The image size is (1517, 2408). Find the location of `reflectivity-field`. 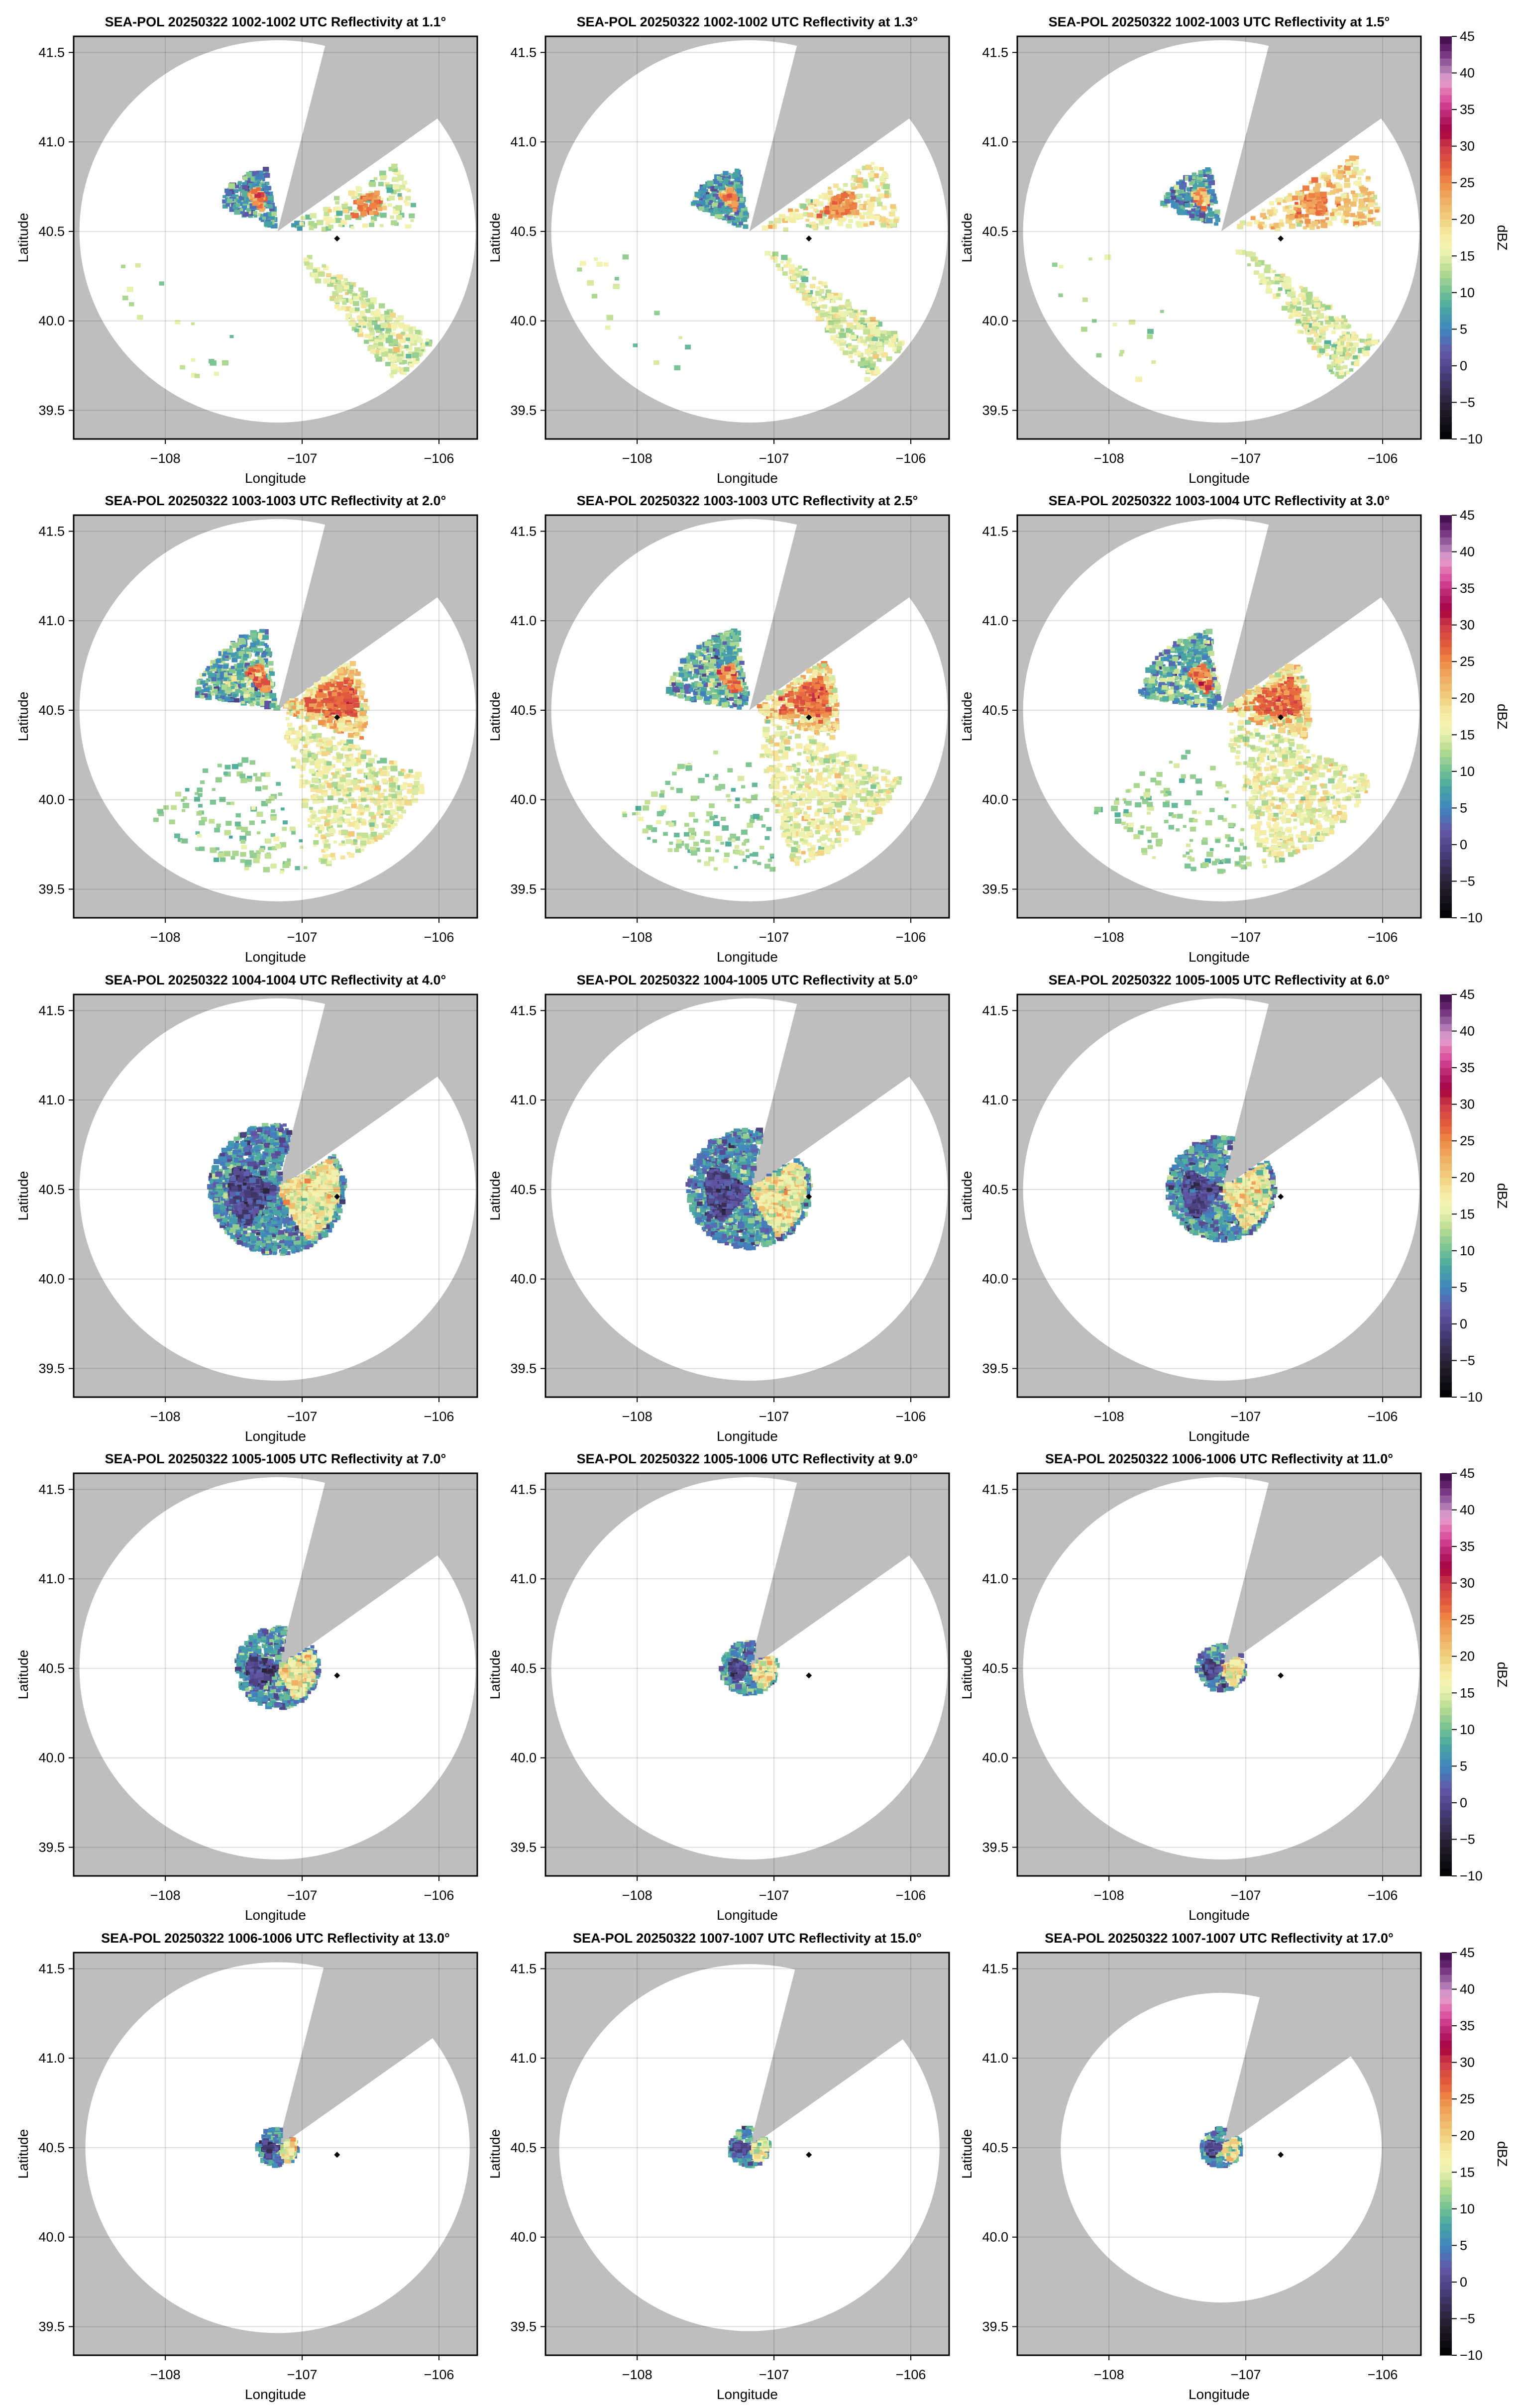

reflectivity-field is located at coordinates (762, 750).